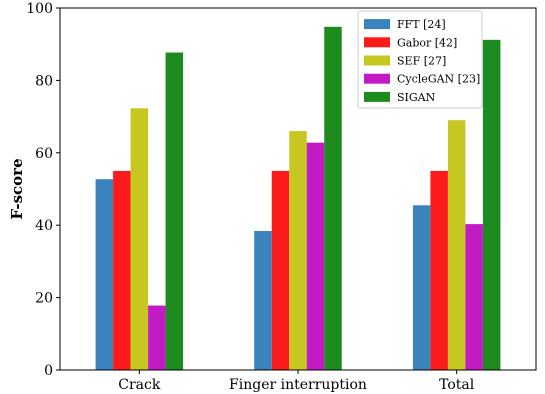 The image size is (545, 394). Describe the element at coordinates (280, 270) in the screenshot. I see `bar-gabor-42-finger-interruption` at that location.